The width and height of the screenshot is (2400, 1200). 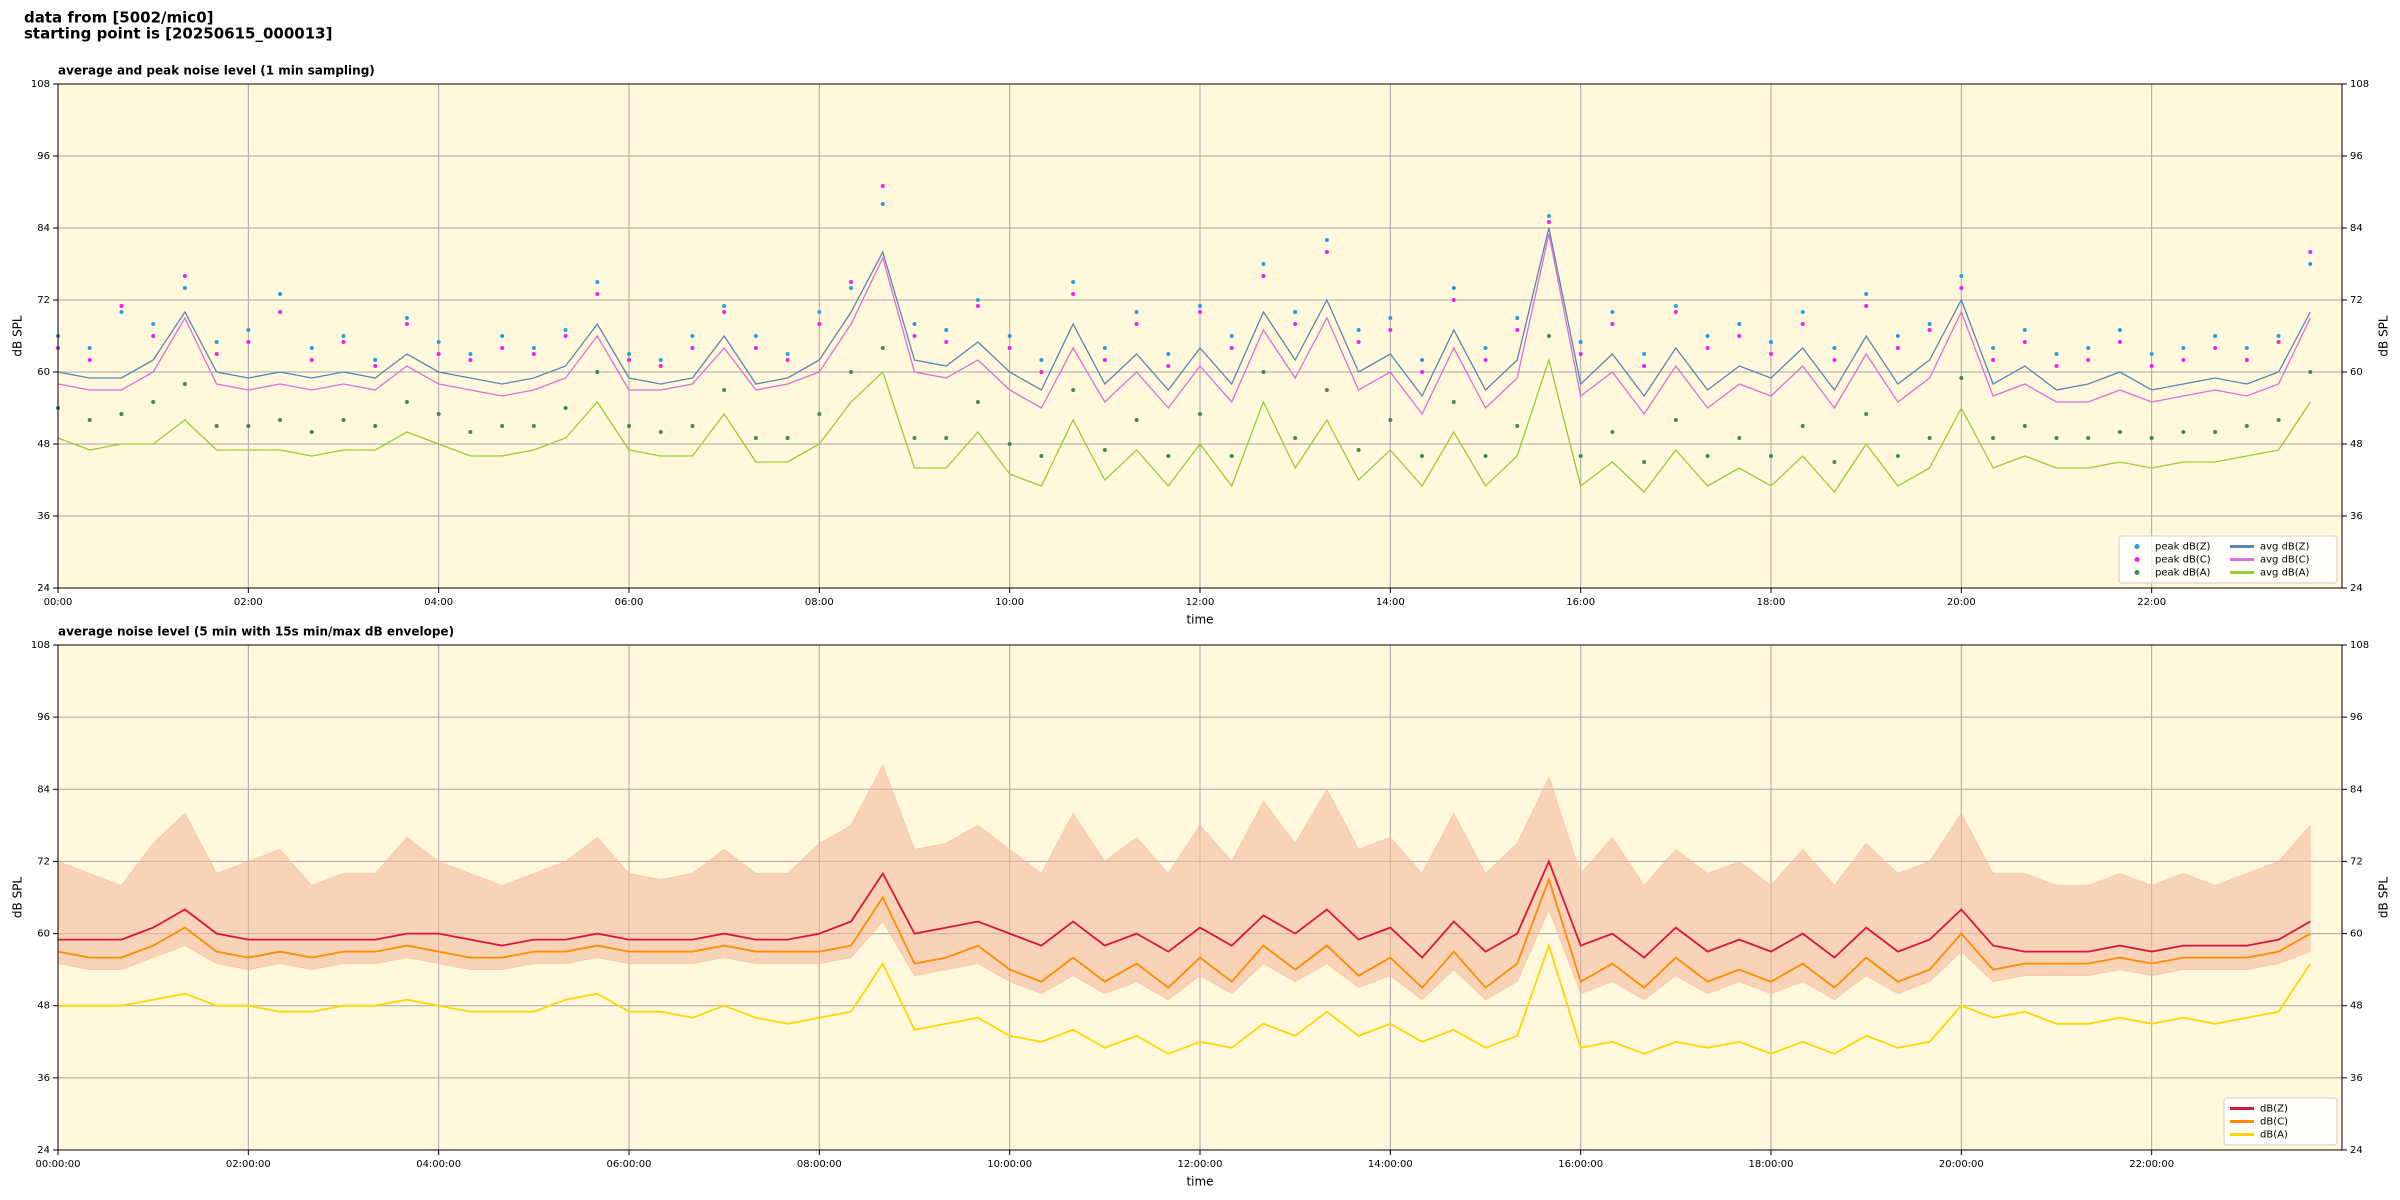 I want to click on y-axis-label: dB SPL, so click(x=18, y=336).